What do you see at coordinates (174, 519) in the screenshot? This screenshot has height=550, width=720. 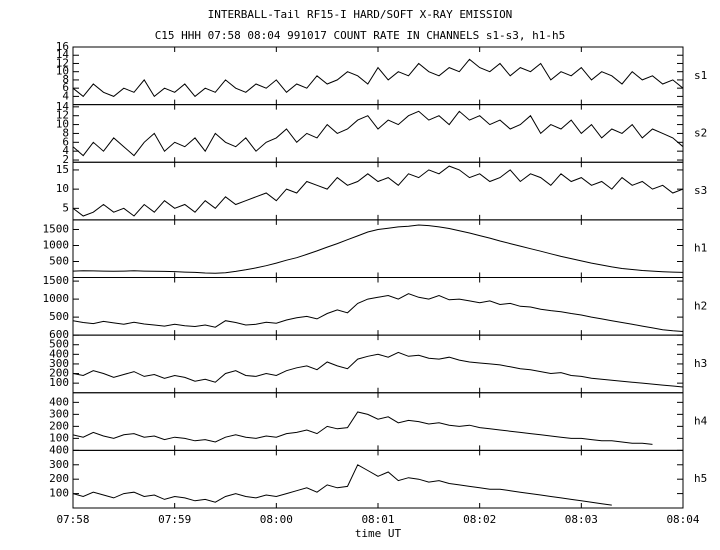 I see `x-tick-label: 07:59` at bounding box center [174, 519].